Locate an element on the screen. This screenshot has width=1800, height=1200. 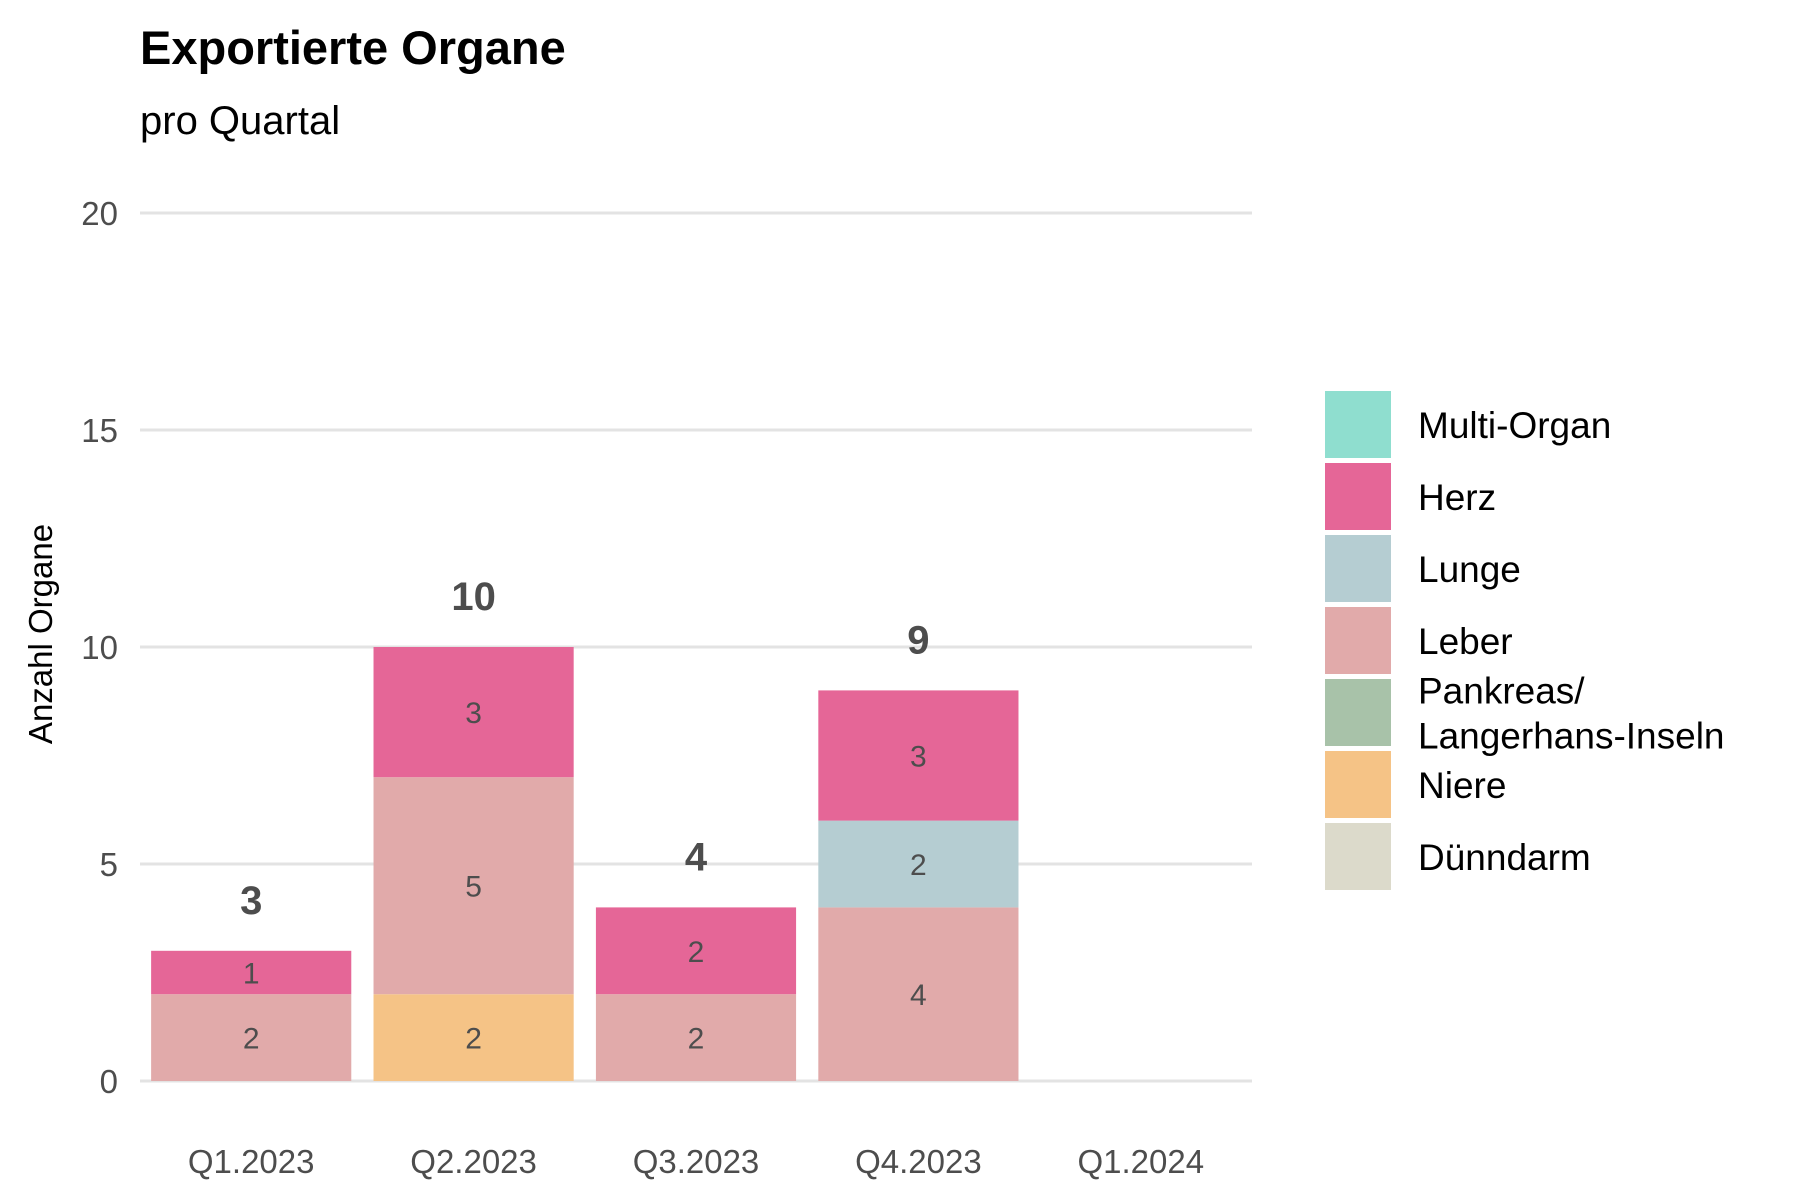
segment-value-label: 5 is located at coordinates (473, 887).